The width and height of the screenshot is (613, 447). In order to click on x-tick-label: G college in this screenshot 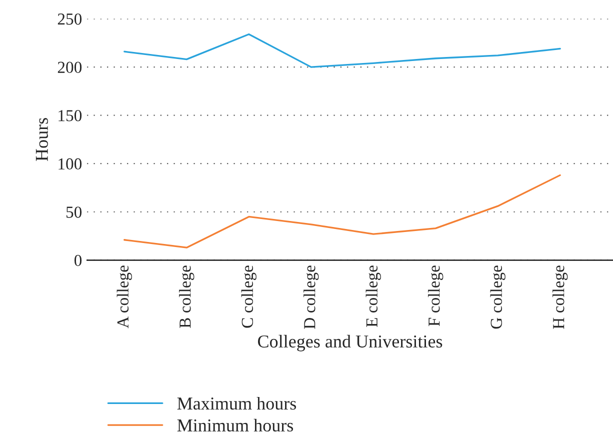, I will do `click(498, 297)`.